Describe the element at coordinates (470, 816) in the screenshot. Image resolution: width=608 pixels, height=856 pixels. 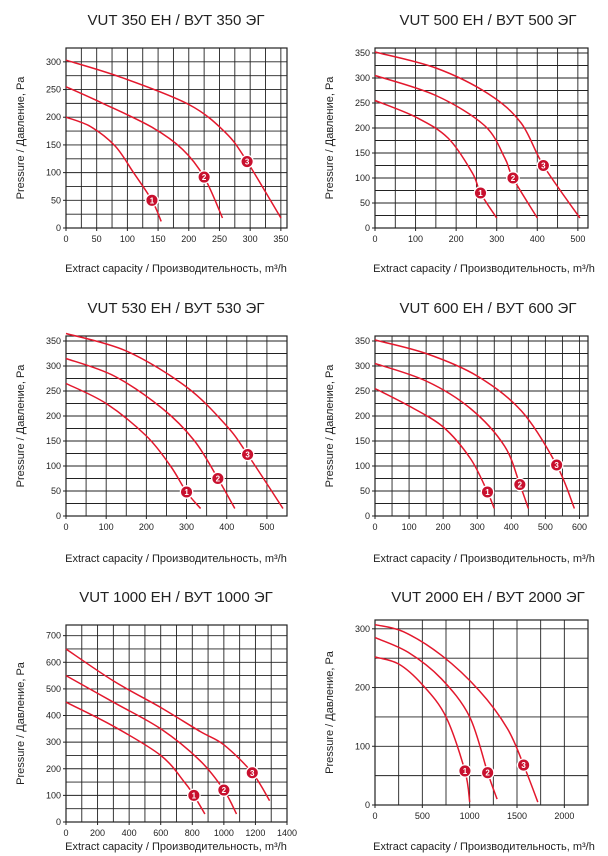
I see `x-tick-label: 1000` at that location.